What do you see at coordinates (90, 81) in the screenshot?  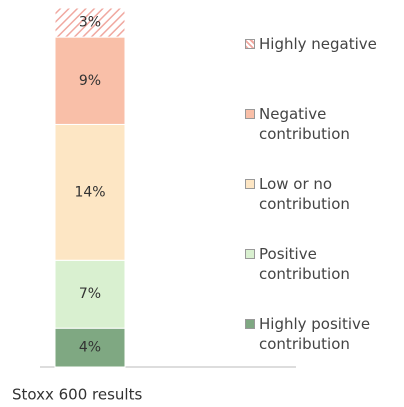 I see `value-label: 9%` at bounding box center [90, 81].